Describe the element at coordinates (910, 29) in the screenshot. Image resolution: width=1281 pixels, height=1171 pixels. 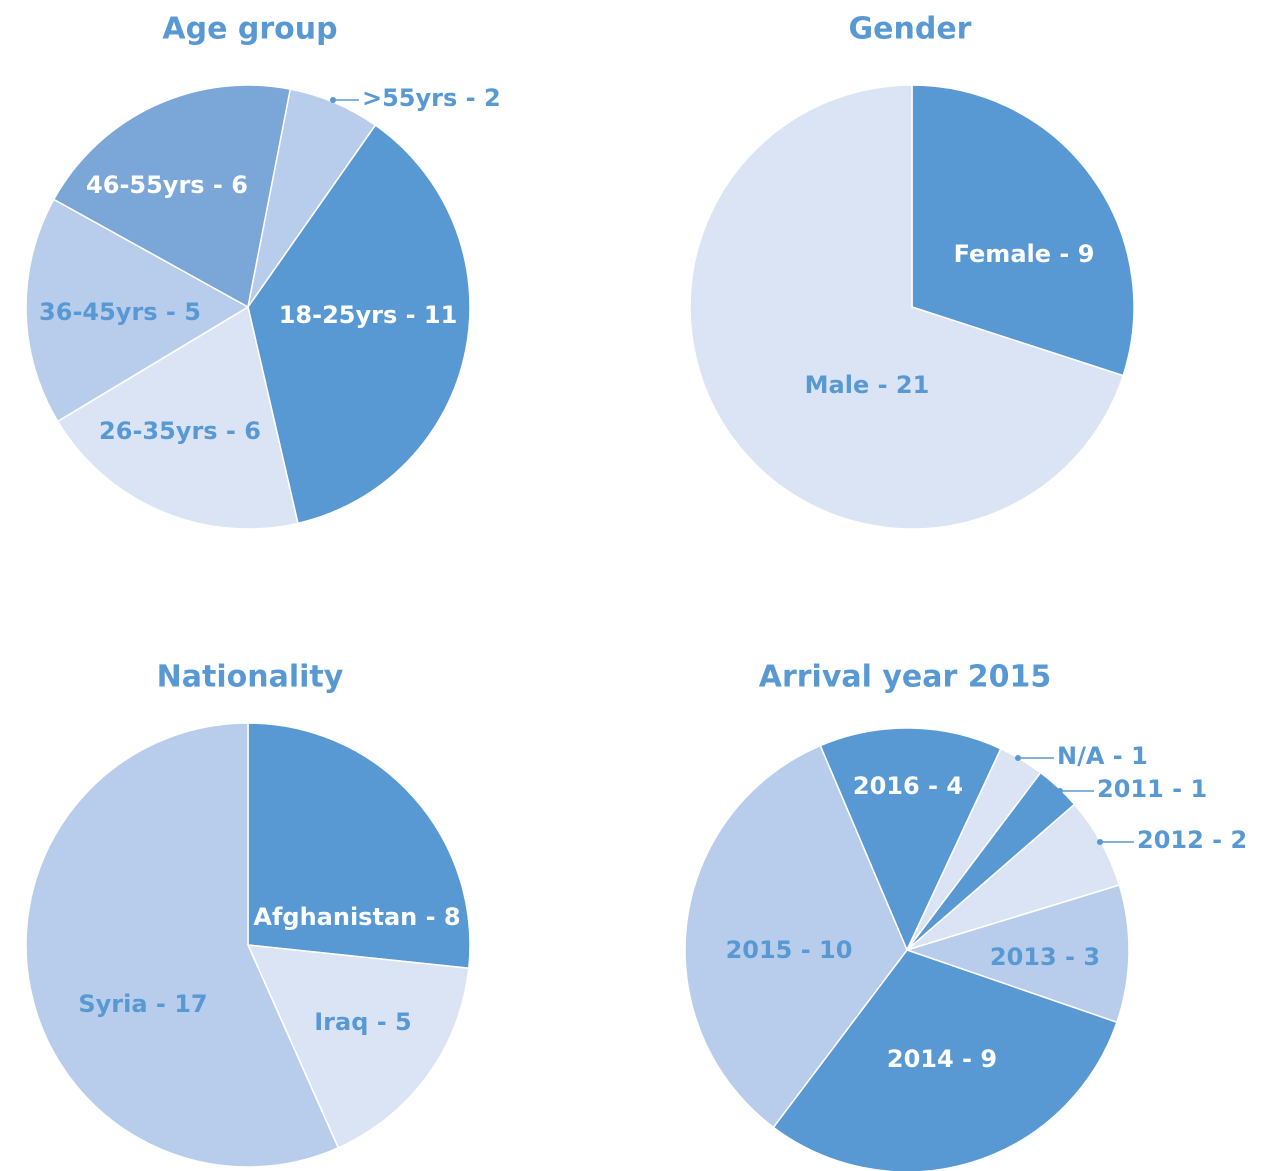
I see `chart-title: Gender` at that location.